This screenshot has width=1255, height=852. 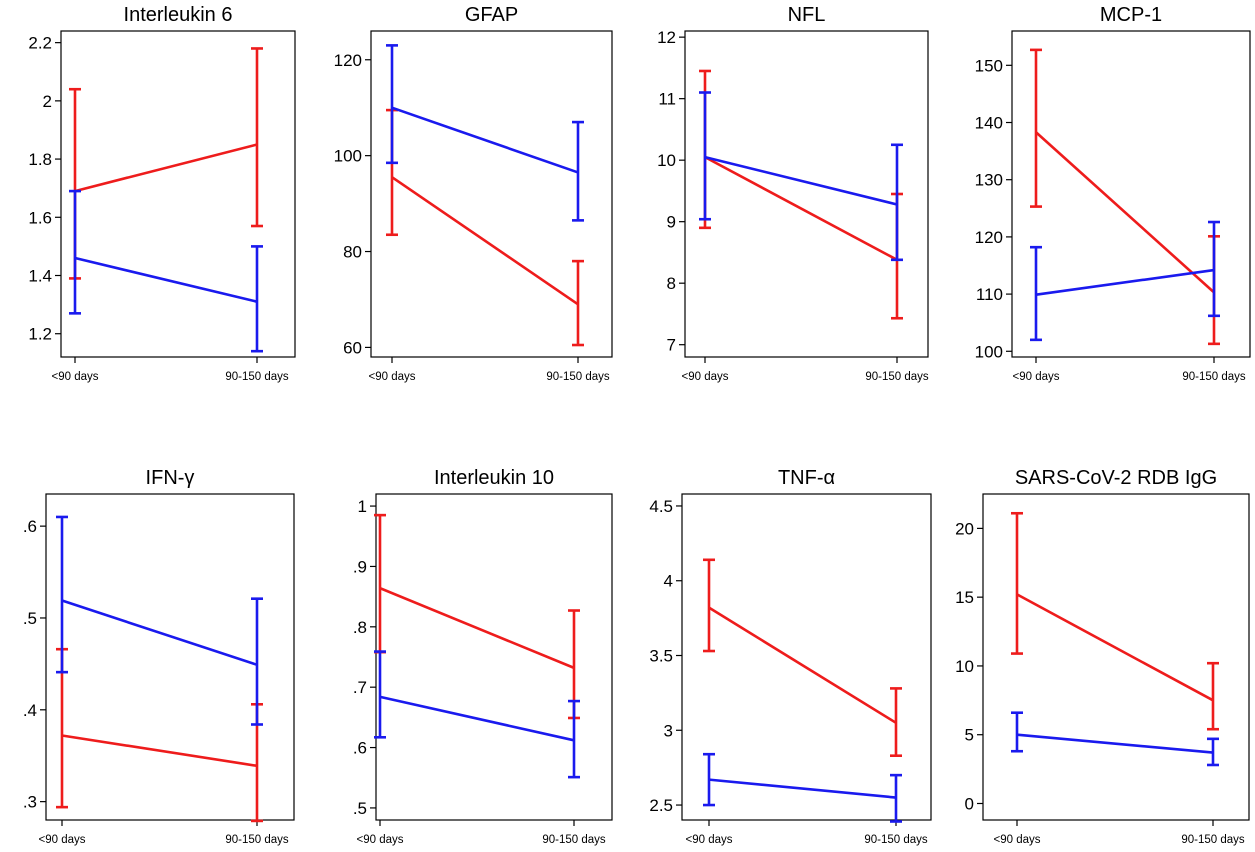 What do you see at coordinates (969, 803) in the screenshot?
I see `y-tick-label: 0` at bounding box center [969, 803].